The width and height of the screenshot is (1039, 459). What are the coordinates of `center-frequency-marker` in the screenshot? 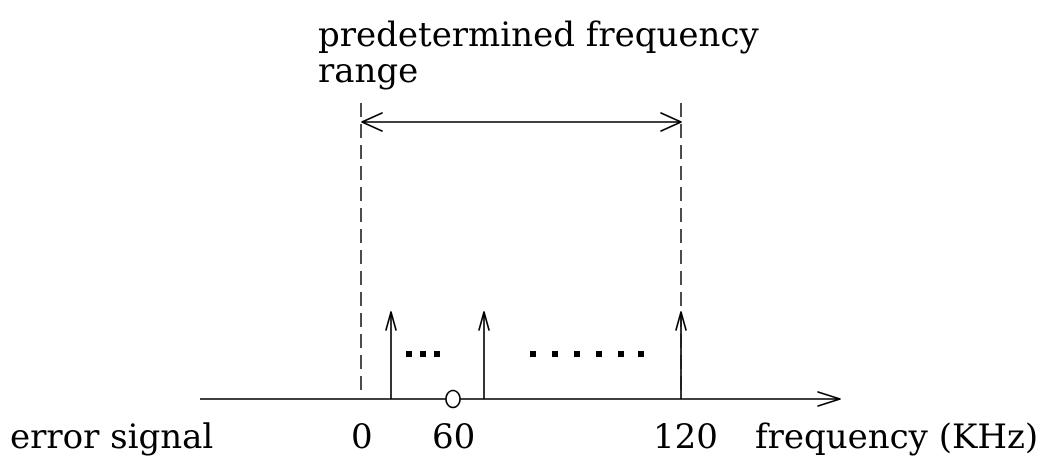 It's located at (453, 399).